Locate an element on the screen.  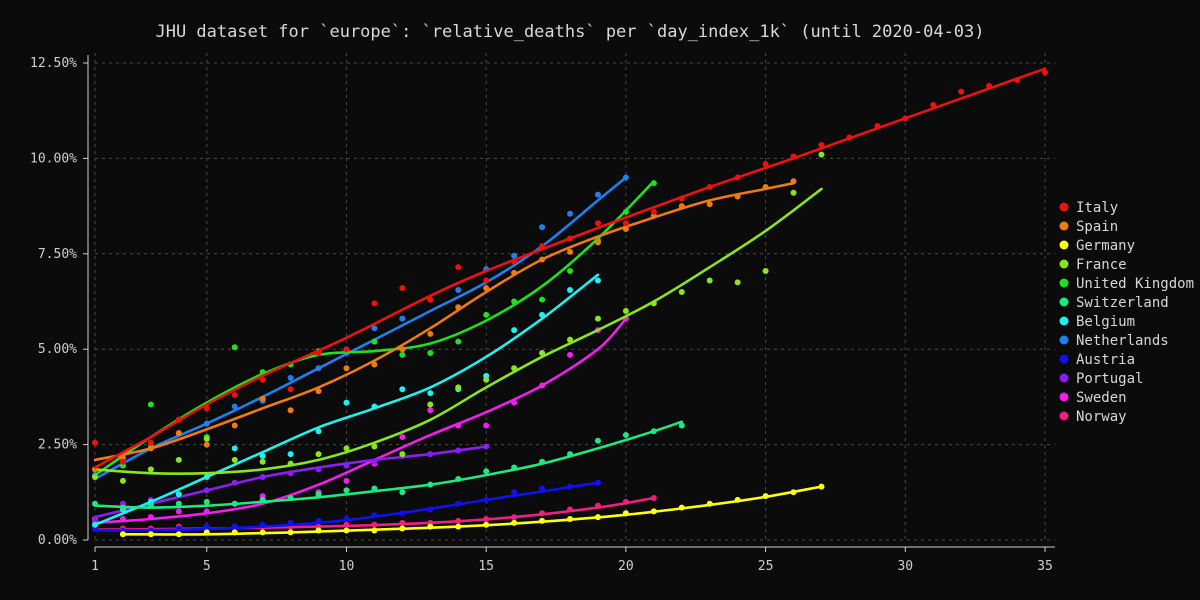
legend-item-germany: Germany is located at coordinates (1097, 246).